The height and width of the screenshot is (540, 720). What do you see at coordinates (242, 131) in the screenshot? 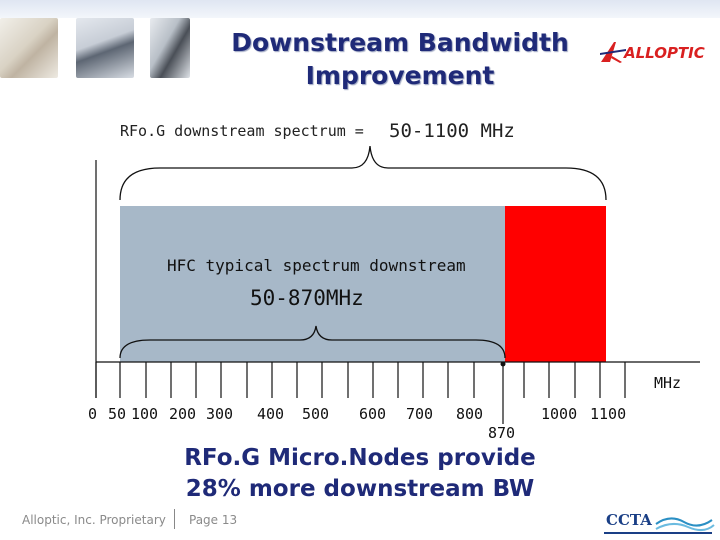
I see `rfog-spectrum-label: RFo.G downstream spectrum =` at bounding box center [242, 131].